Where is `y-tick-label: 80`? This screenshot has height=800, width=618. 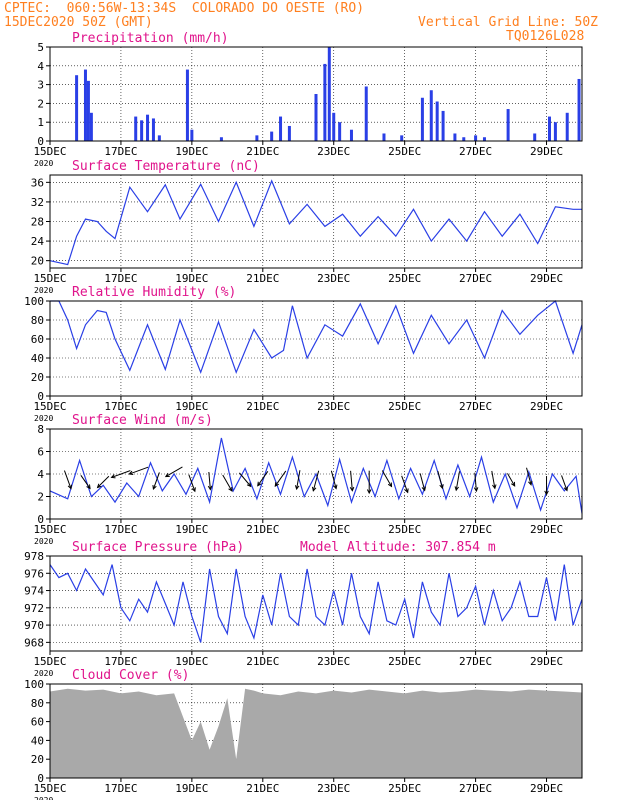
y-tick-label: 80 is located at coordinates (37, 320).